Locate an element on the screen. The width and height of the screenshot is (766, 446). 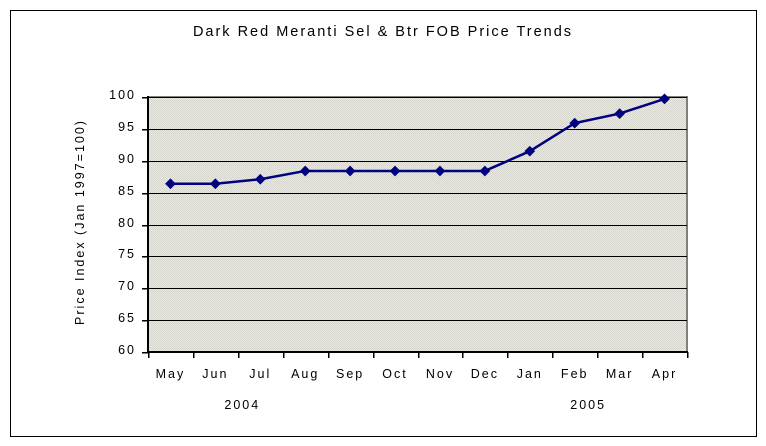
data-point-marker-oct is located at coordinates (395, 171).